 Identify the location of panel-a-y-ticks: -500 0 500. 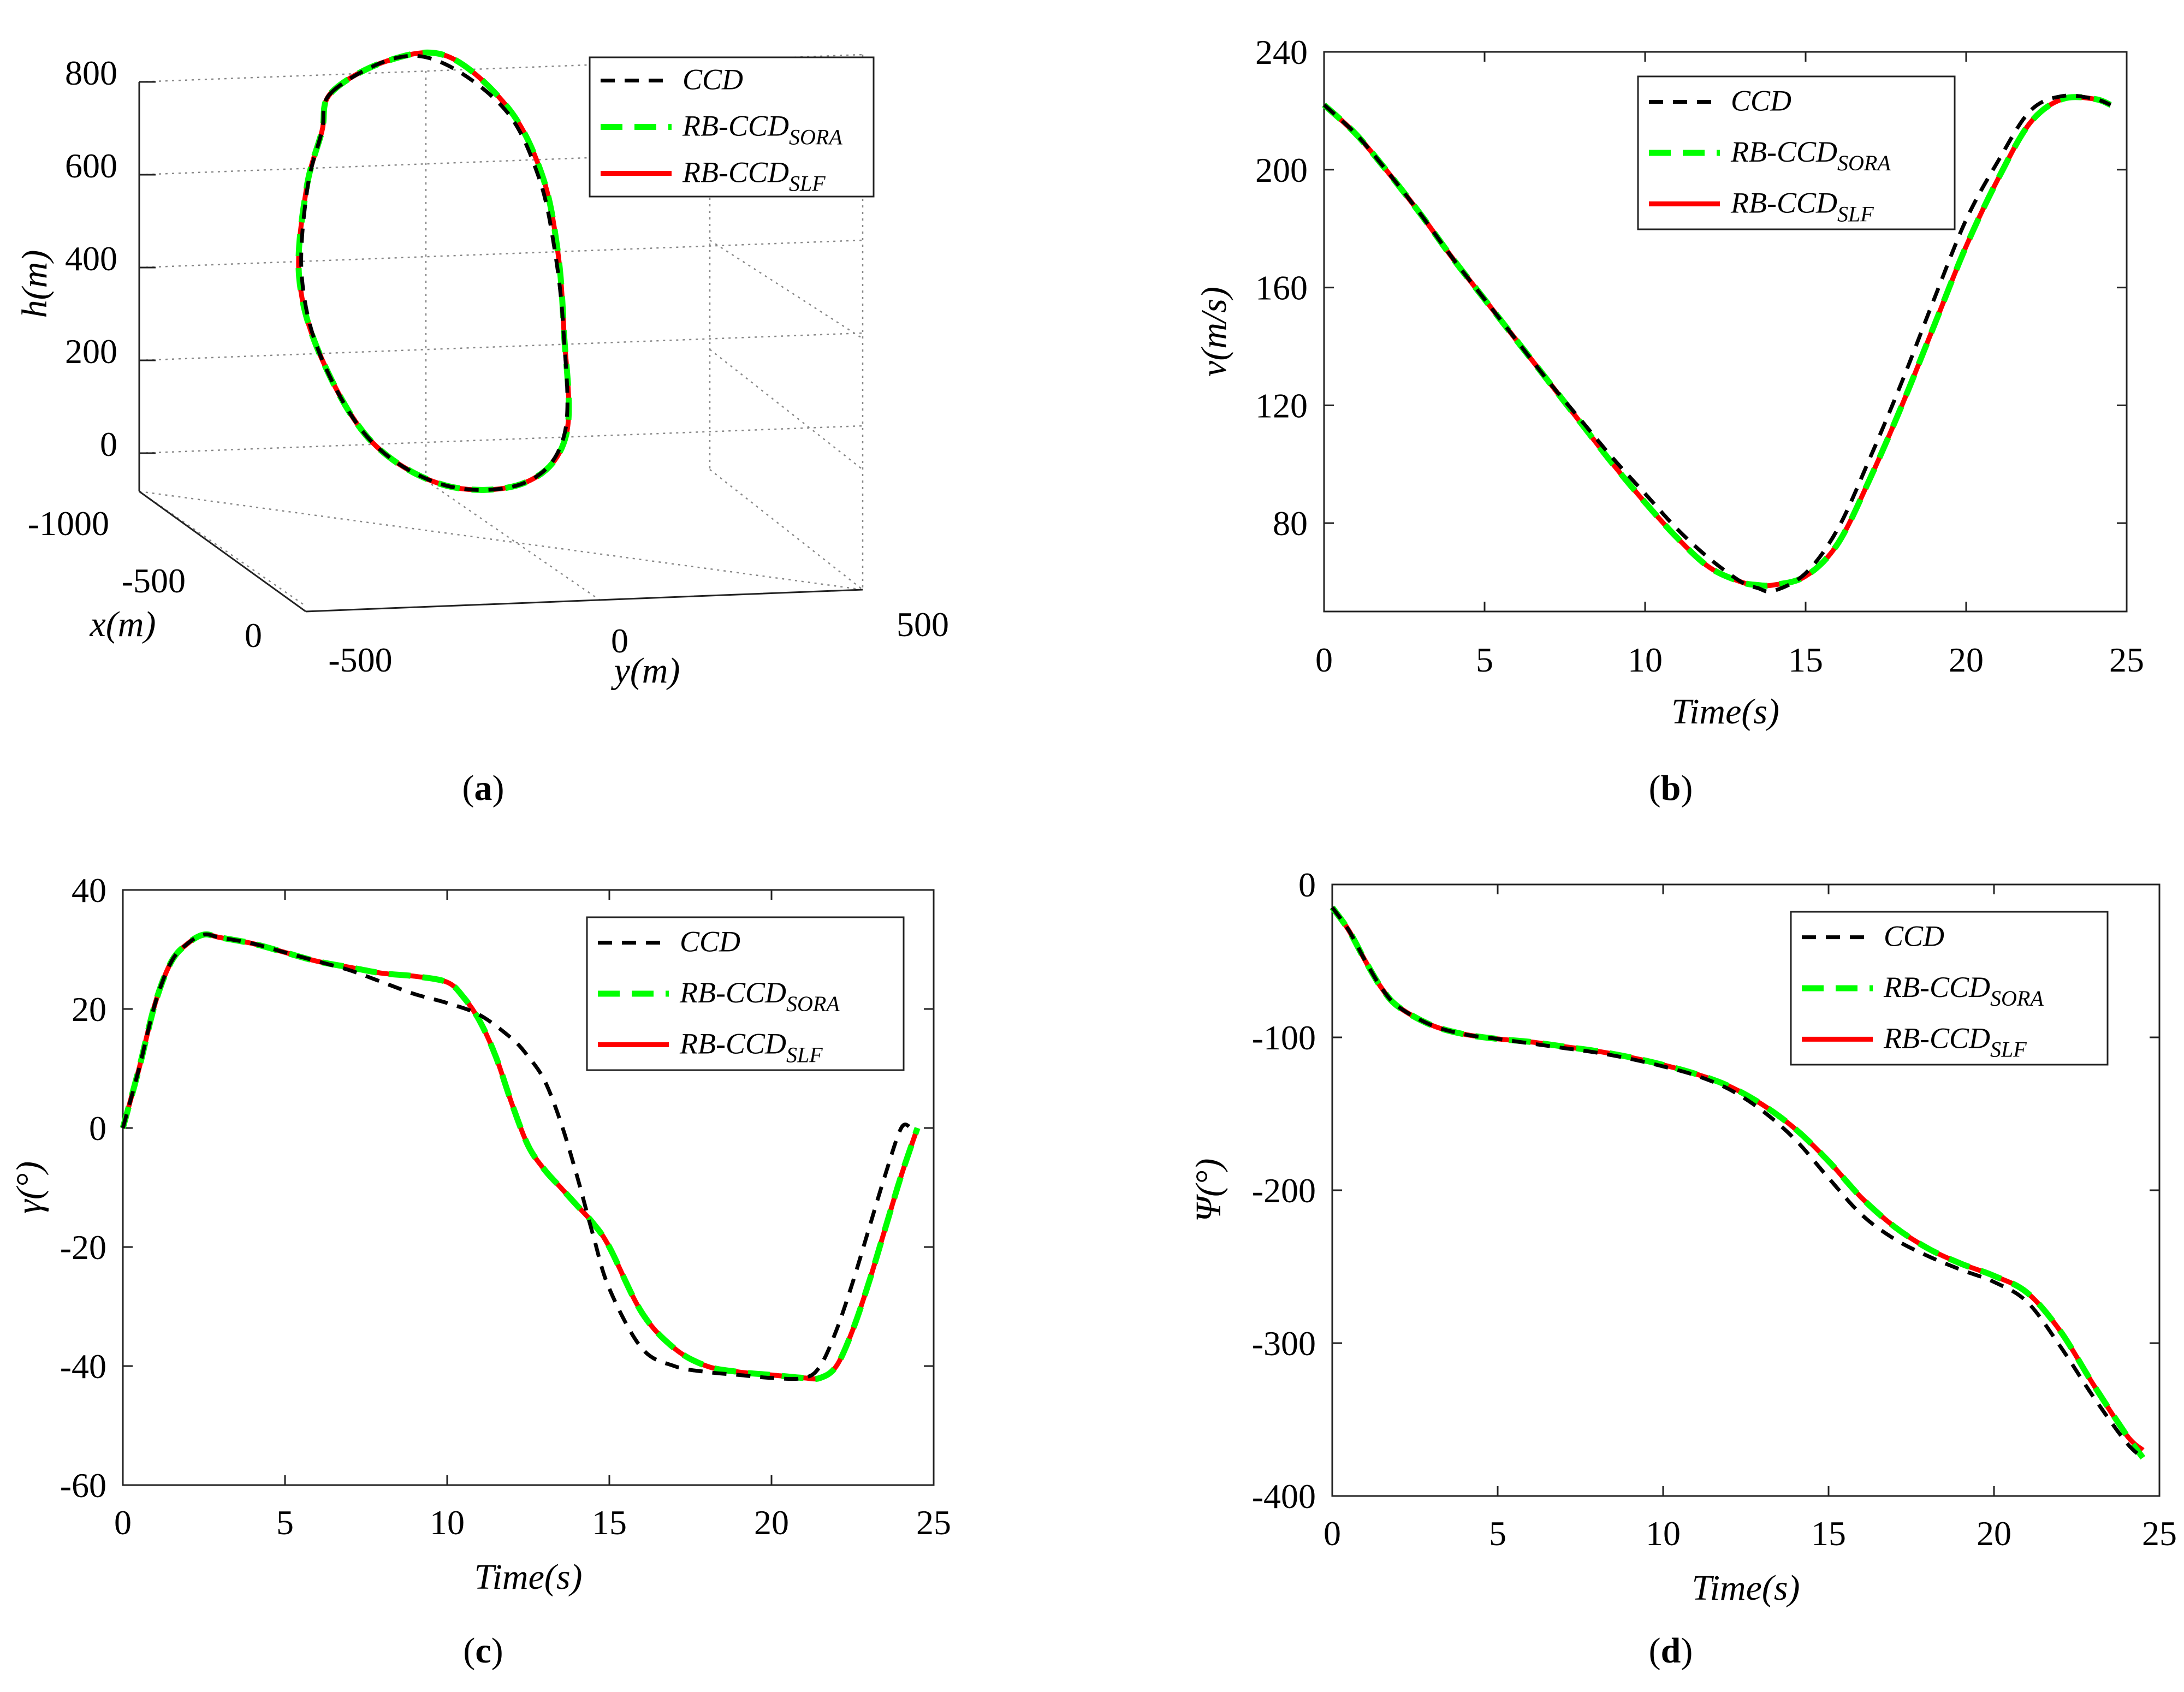
(638, 642).